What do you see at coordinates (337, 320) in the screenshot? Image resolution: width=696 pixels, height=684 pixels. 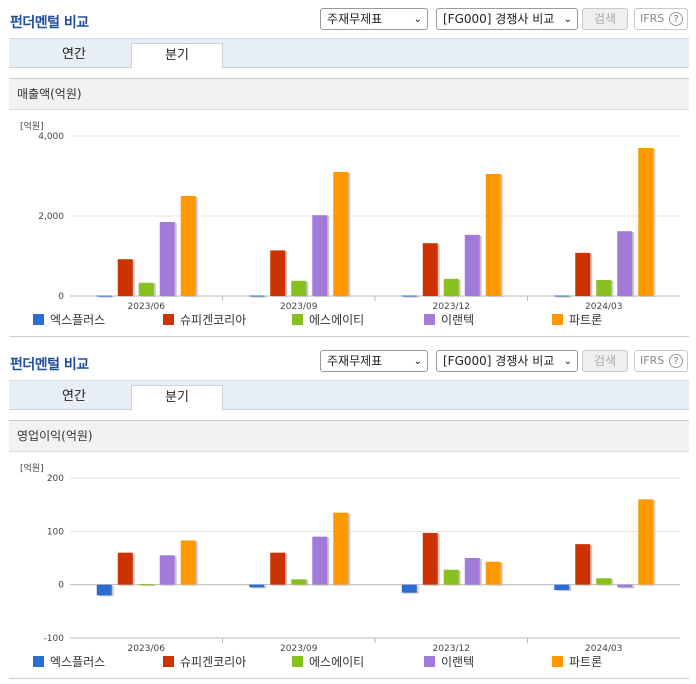 I see `legend-label: 에스에이티` at bounding box center [337, 320].